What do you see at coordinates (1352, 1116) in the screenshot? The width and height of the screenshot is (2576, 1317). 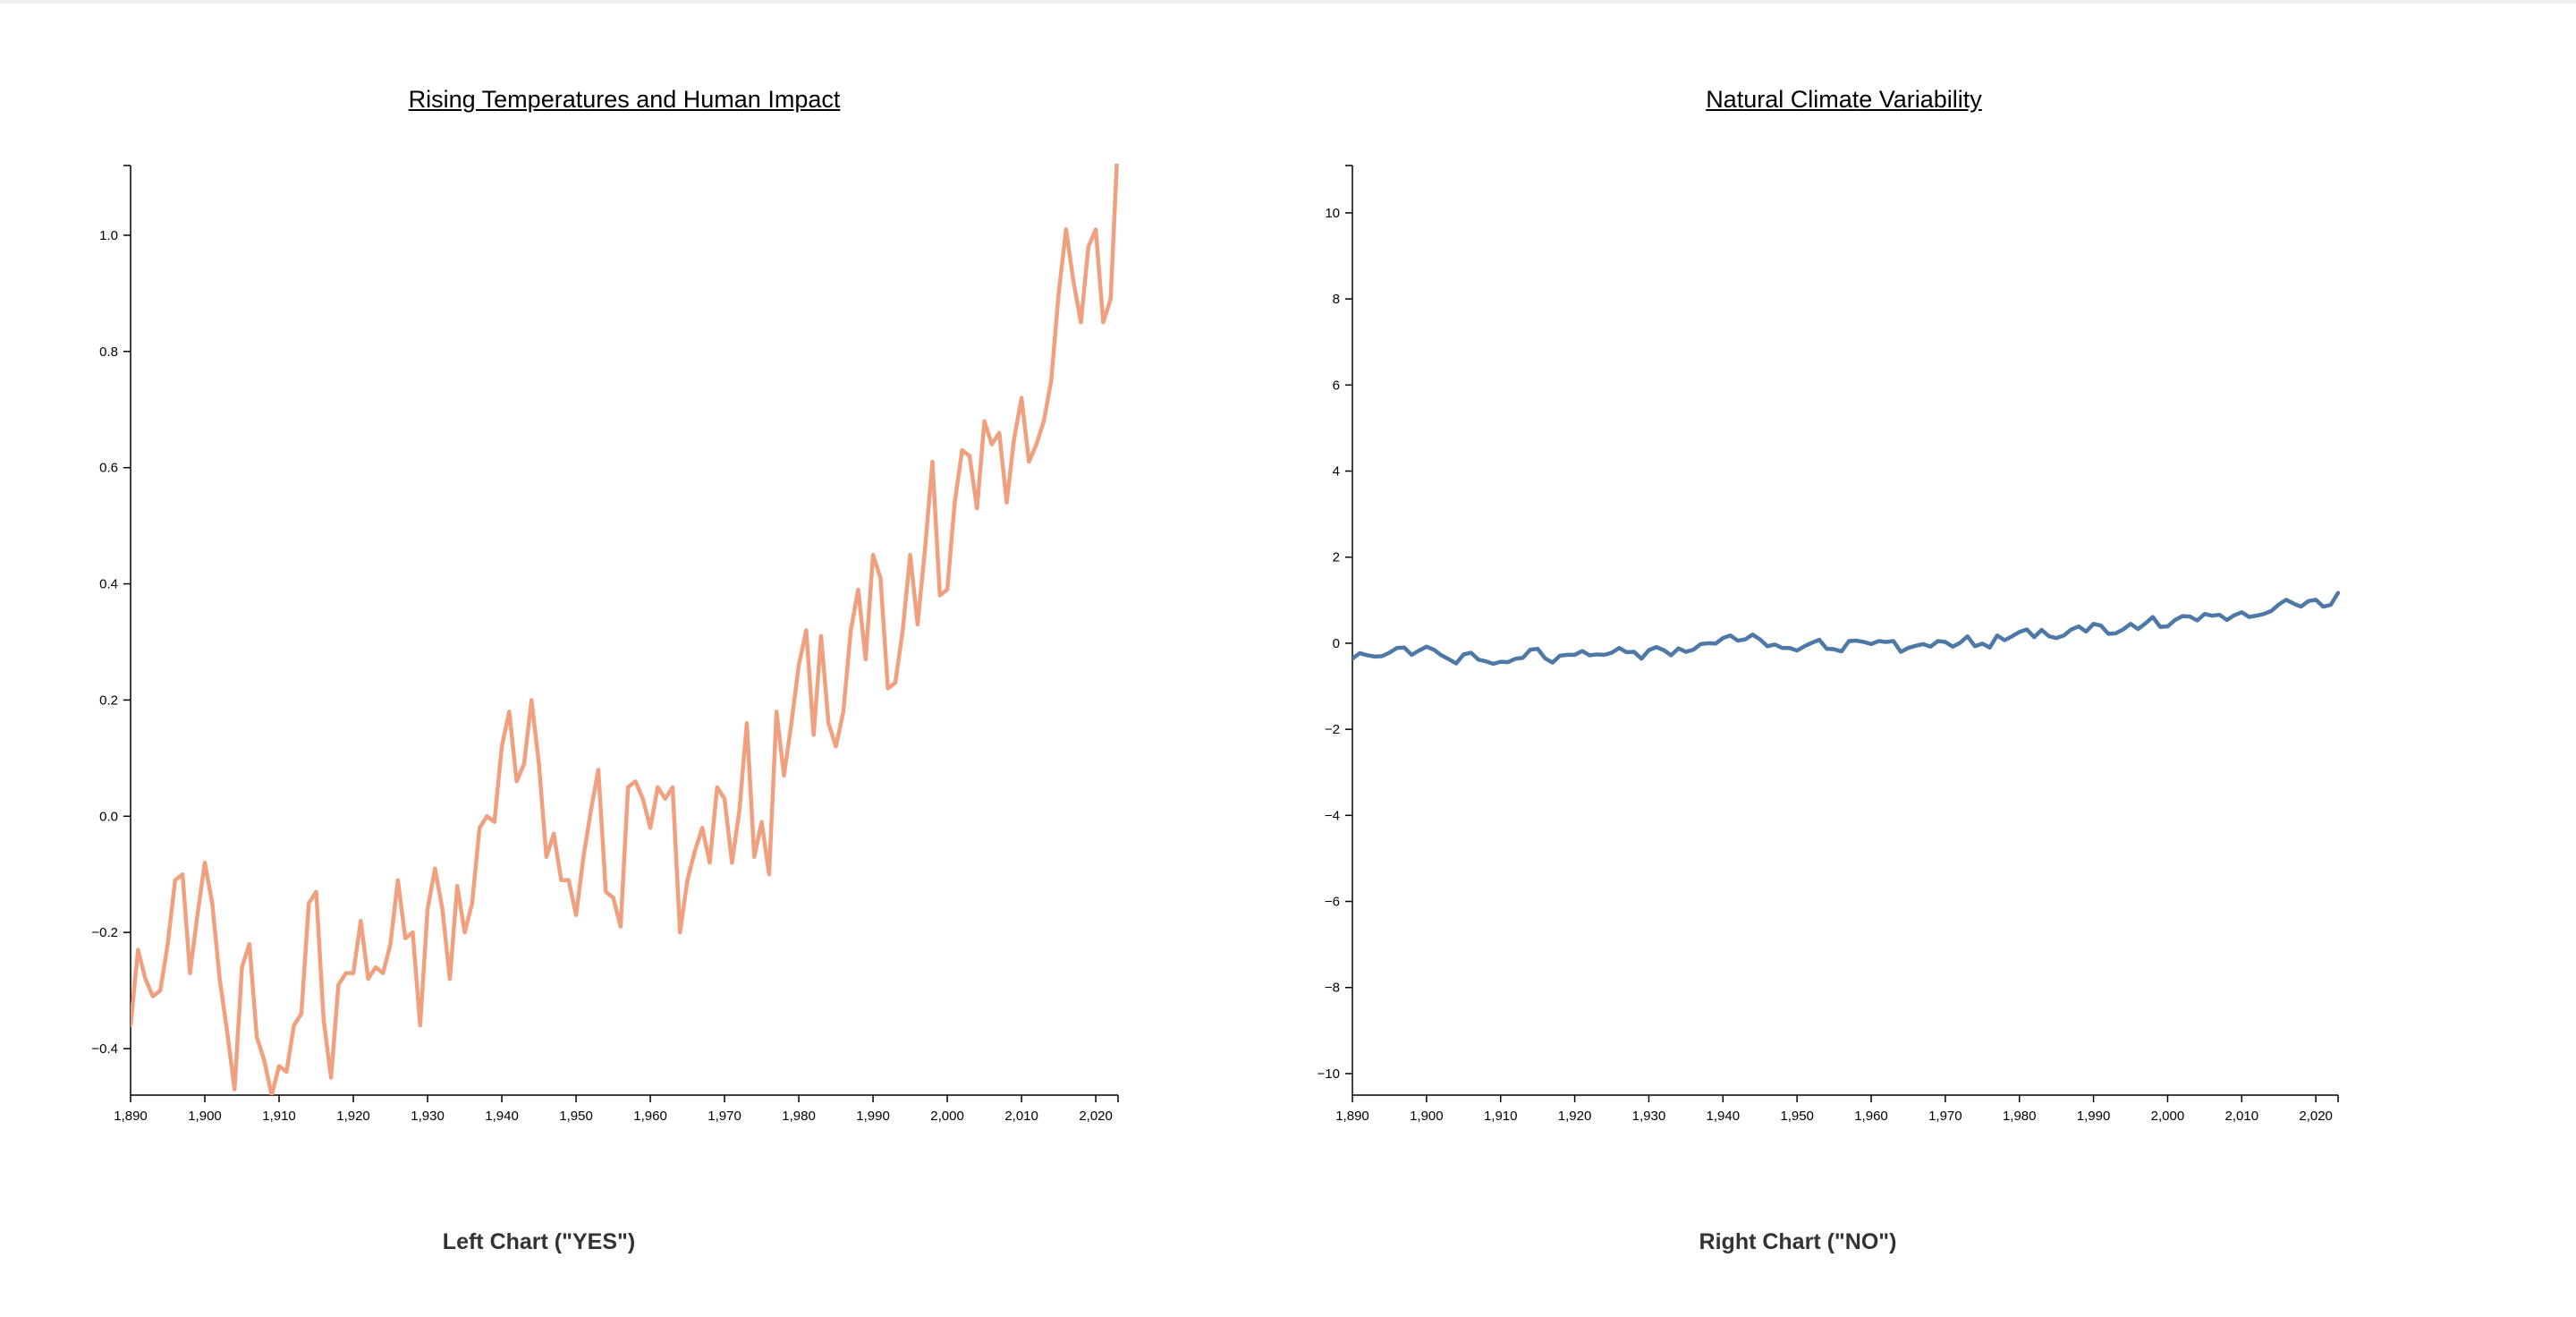 I see `right-x-tick-label: 1,890` at bounding box center [1352, 1116].